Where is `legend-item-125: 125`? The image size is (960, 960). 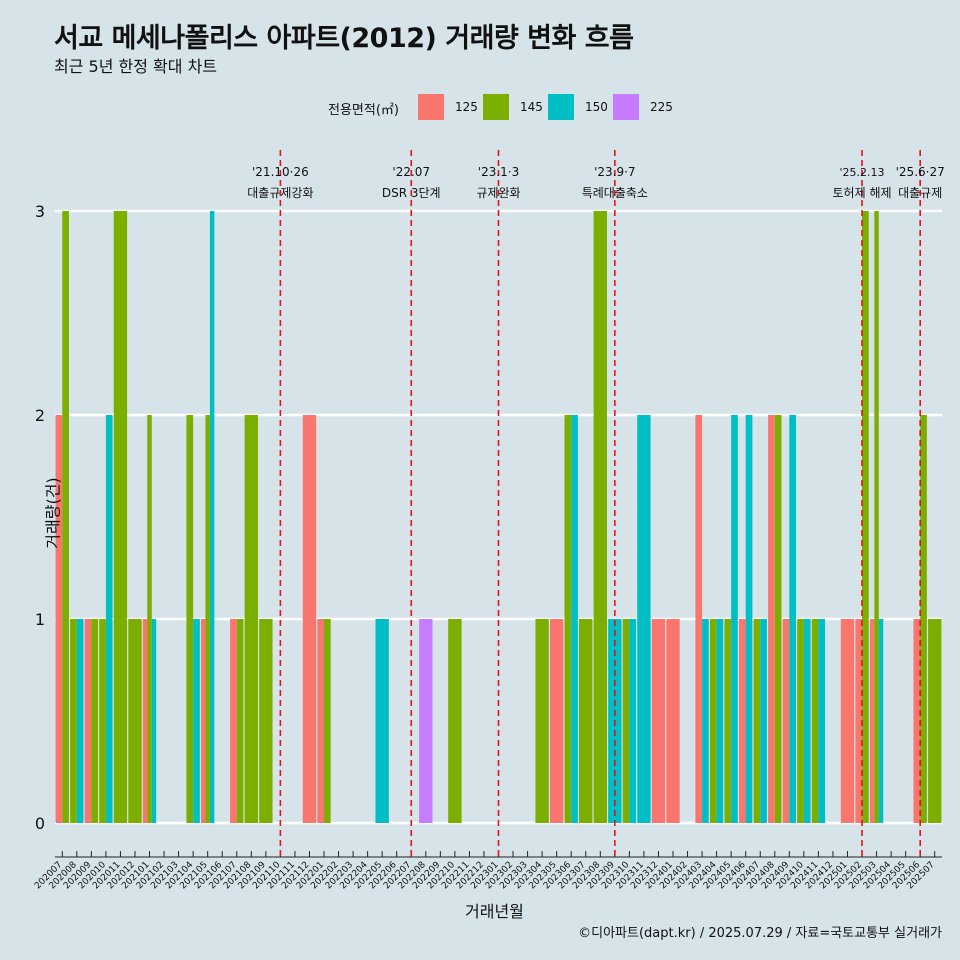
legend-item-125: 125 is located at coordinates (448, 107).